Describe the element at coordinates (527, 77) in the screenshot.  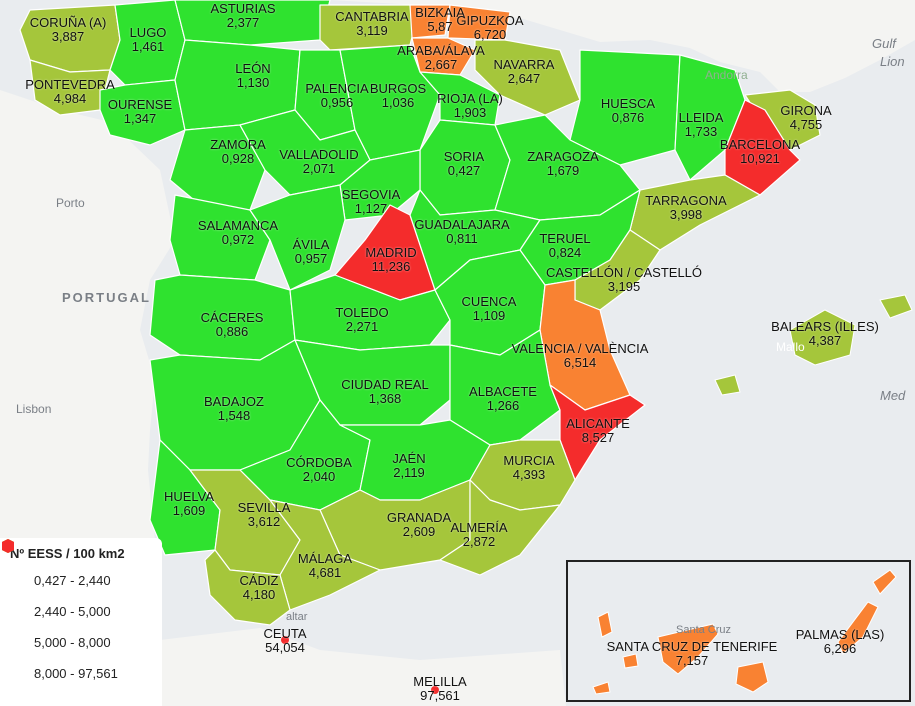
I see `region-navarra` at that location.